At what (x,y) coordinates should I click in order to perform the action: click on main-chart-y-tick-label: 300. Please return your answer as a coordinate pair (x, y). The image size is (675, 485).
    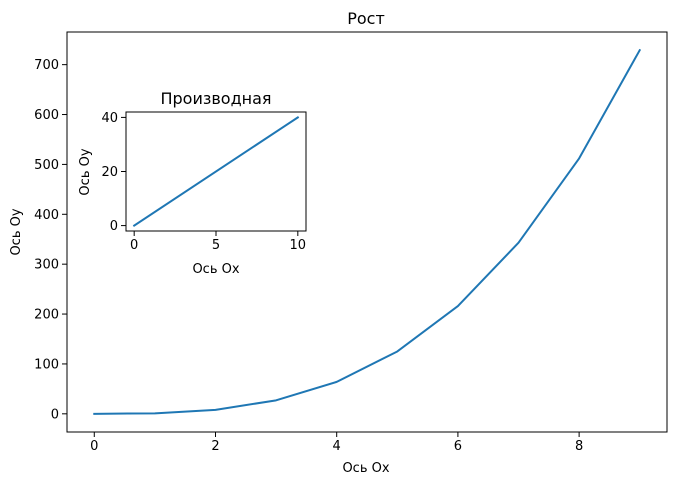
    Looking at the image, I should click on (46, 265).